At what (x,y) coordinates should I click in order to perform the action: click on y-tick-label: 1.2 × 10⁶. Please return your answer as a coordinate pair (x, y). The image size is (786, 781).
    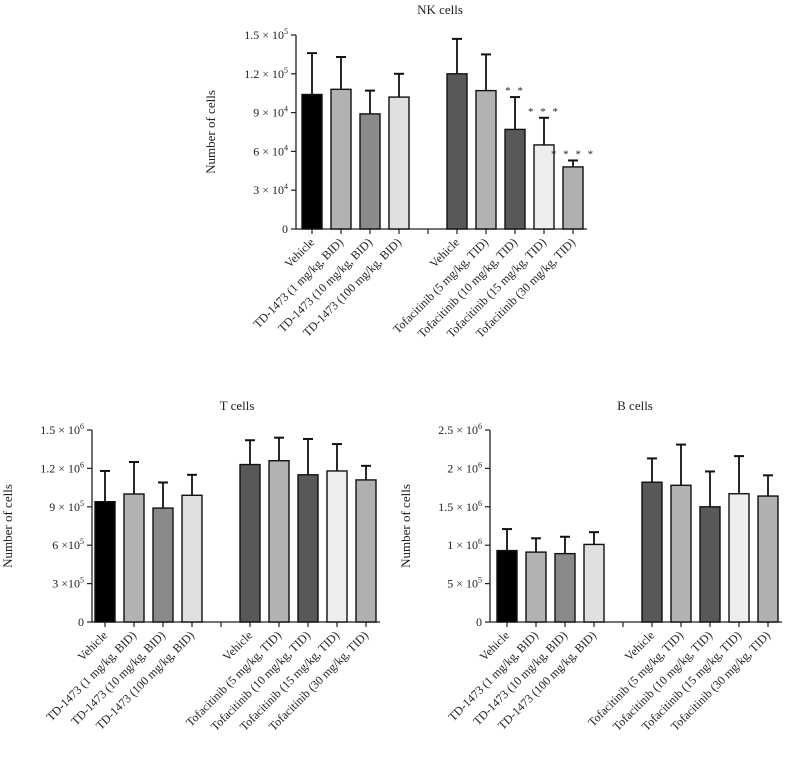
    Looking at the image, I should click on (62, 467).